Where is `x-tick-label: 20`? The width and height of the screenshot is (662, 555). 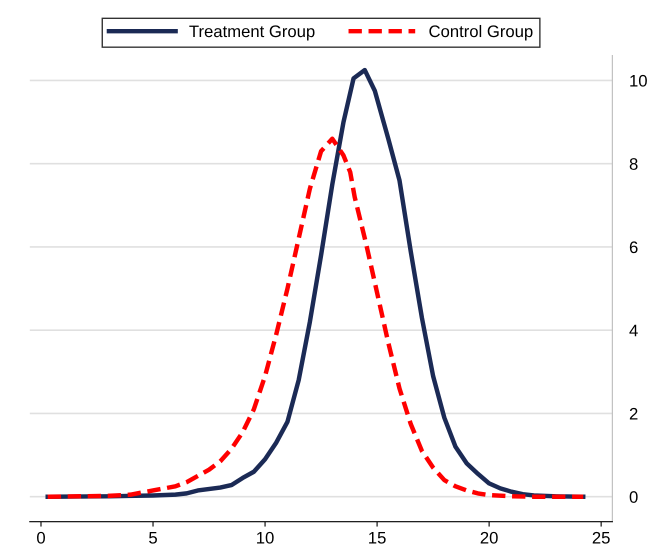
x-tick-label: 20 is located at coordinates (489, 538).